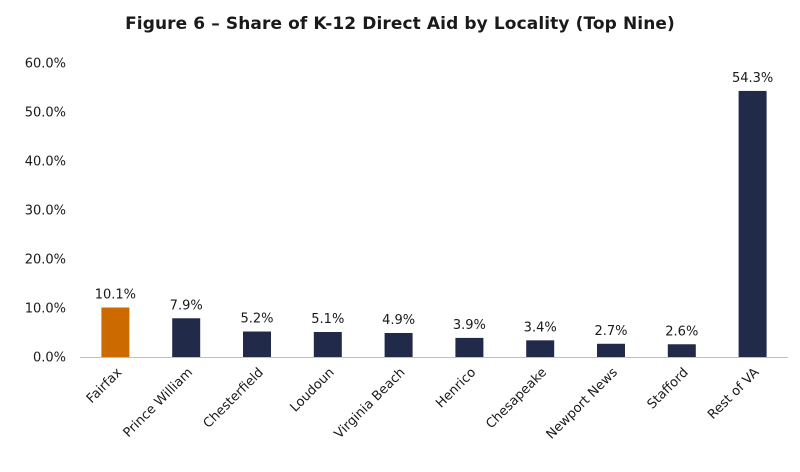 This screenshot has height=472, width=800. What do you see at coordinates (456, 388) in the screenshot?
I see `x-tick-label: Henrico` at bounding box center [456, 388].